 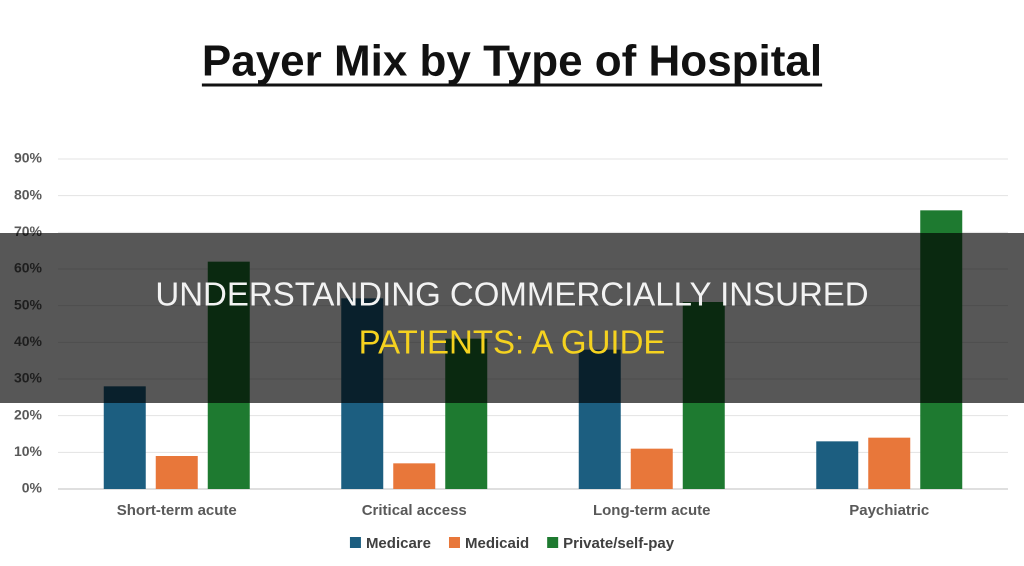 I want to click on chart-title: Payer Mix by Type of Hospital, so click(x=512, y=61).